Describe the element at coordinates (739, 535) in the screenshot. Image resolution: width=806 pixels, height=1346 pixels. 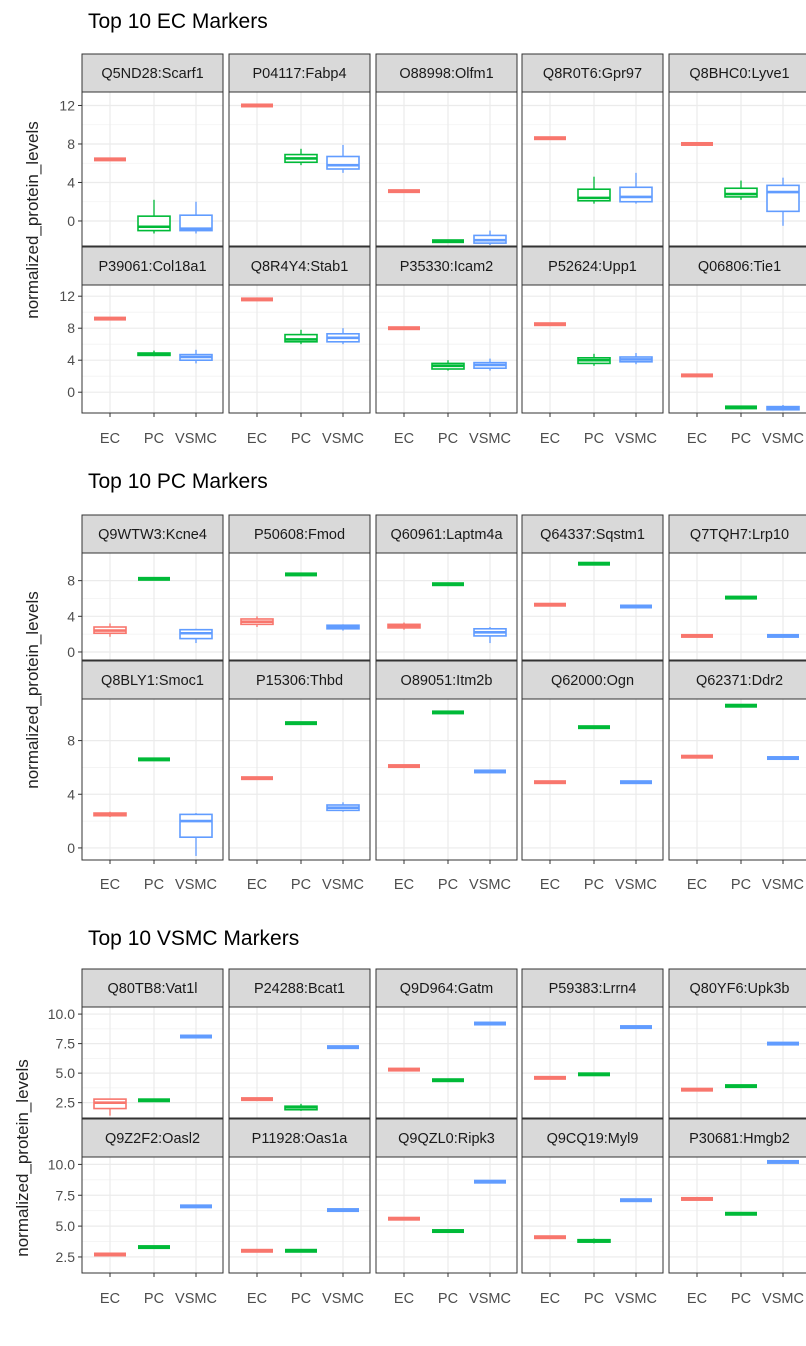
I see `facet-strip-label: Q7TQH7:Lrp10` at that location.